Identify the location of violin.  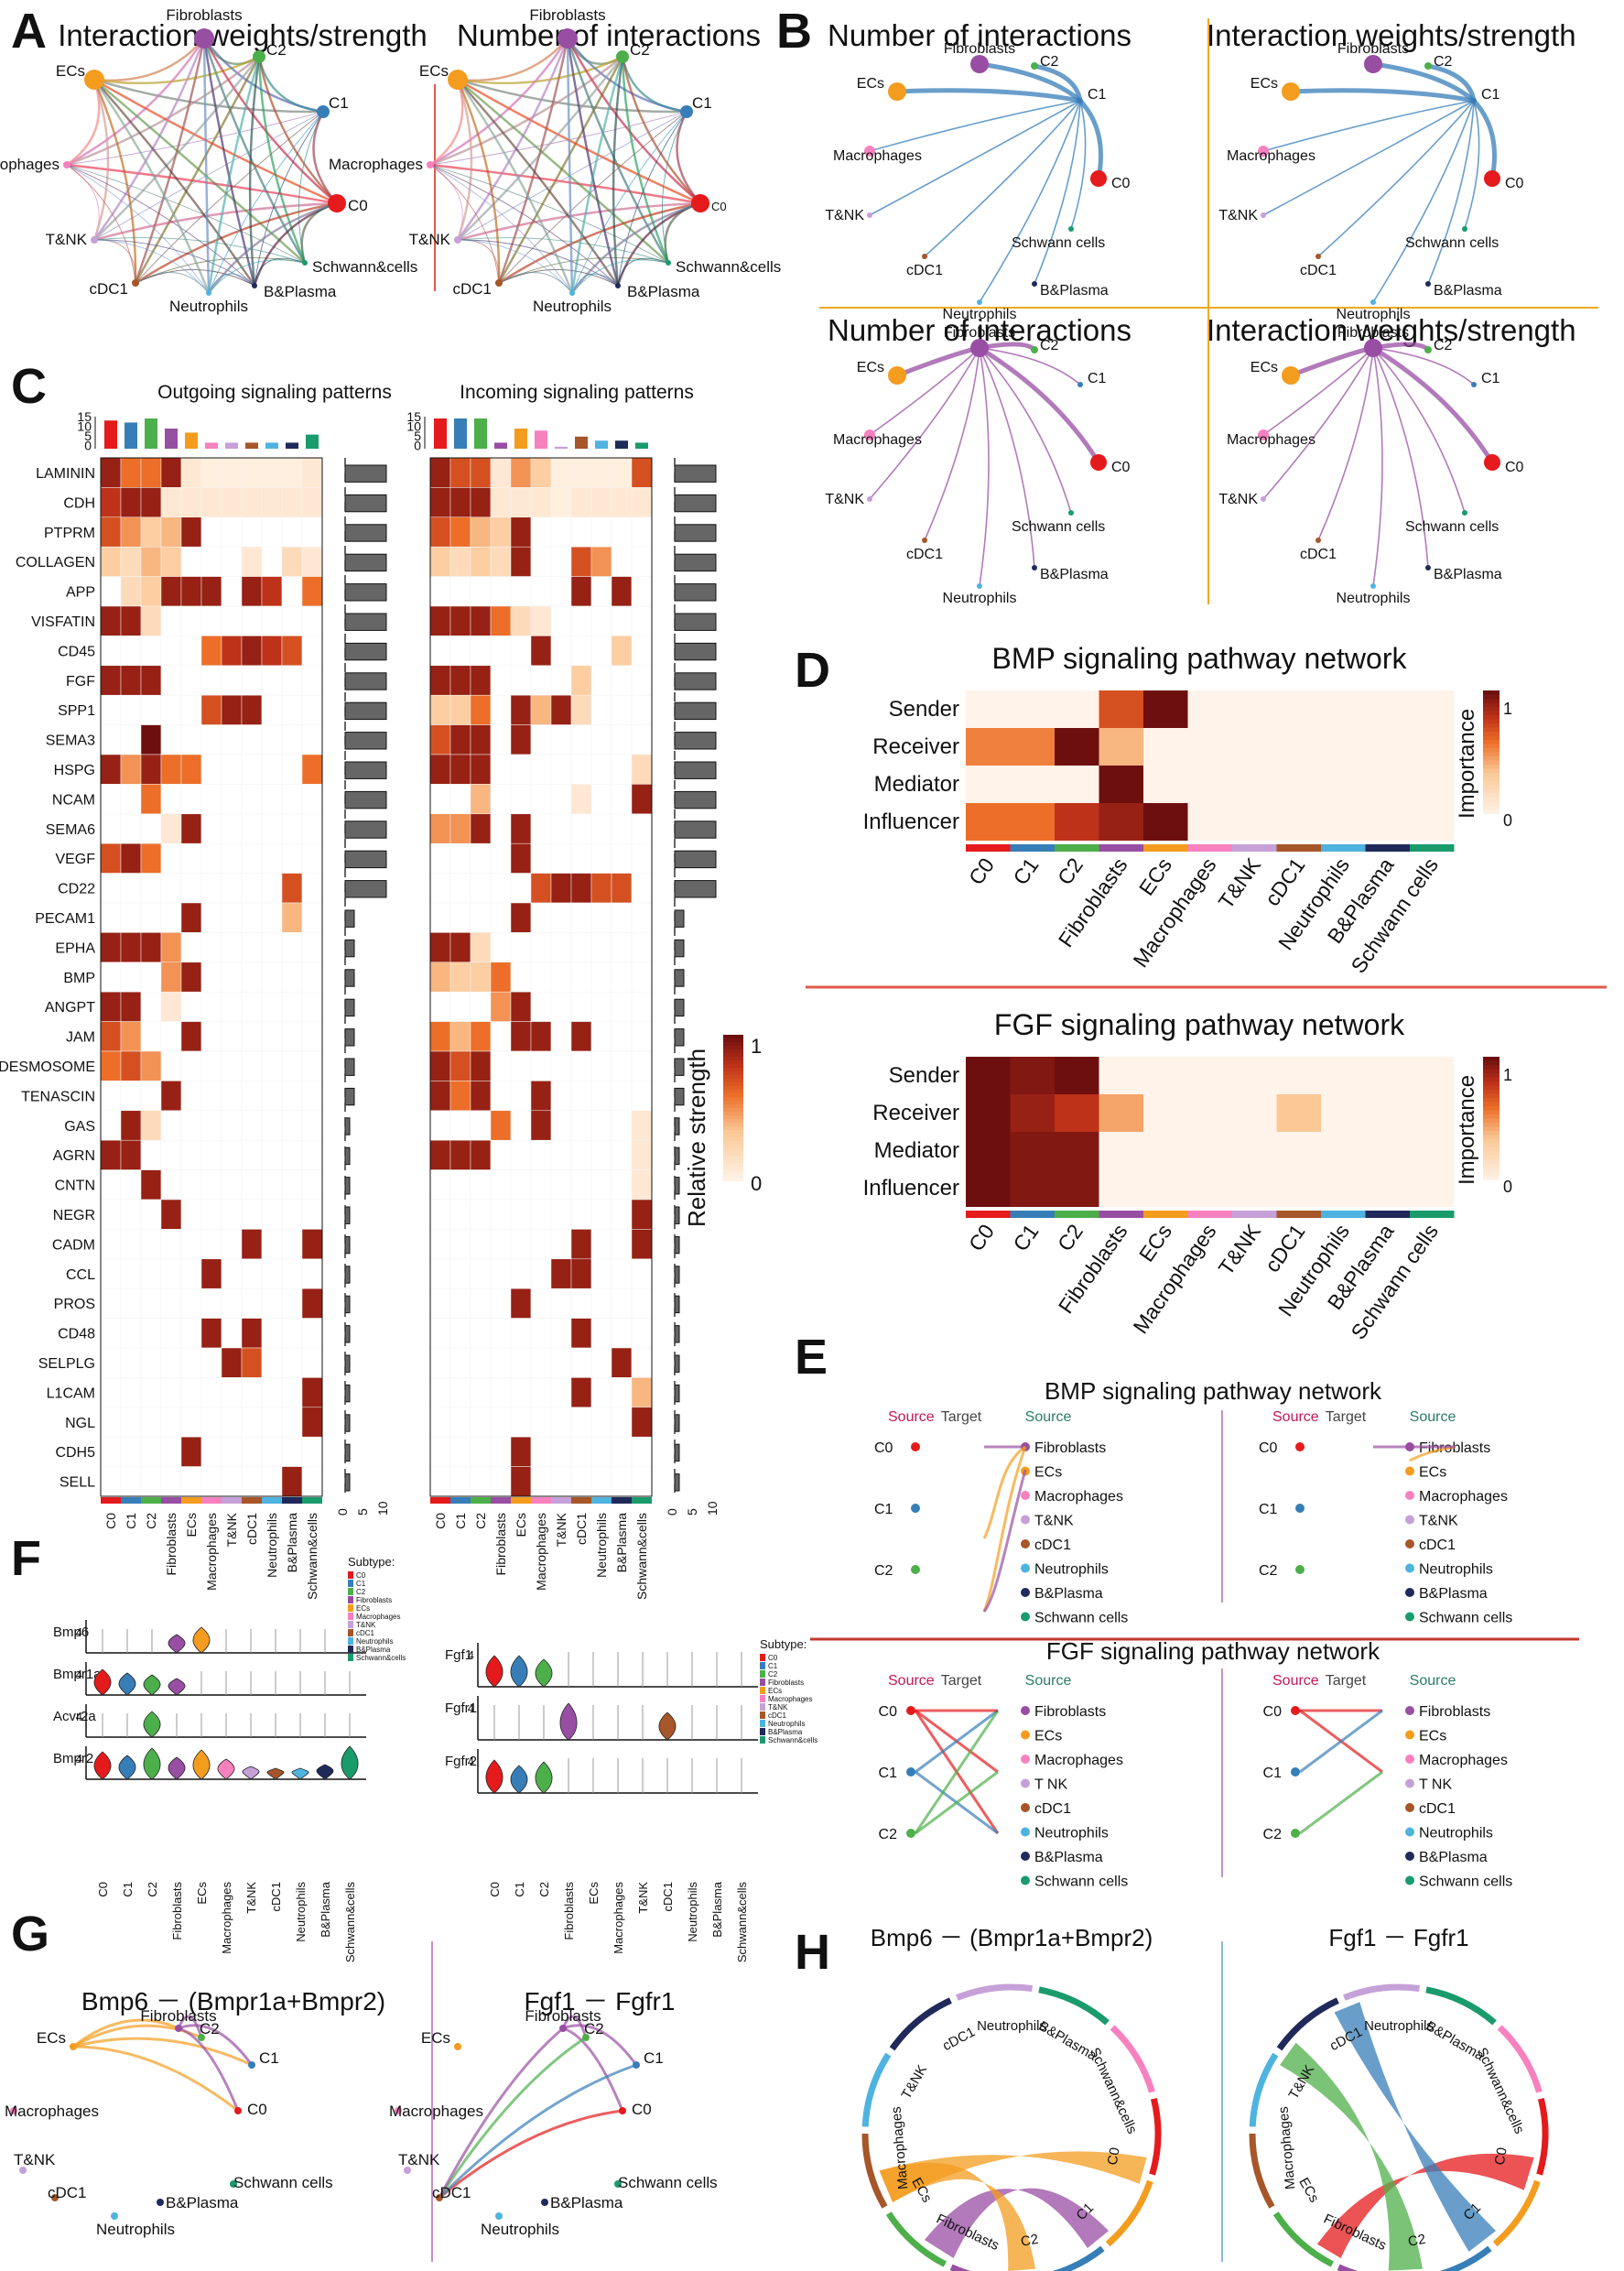
(177, 1644).